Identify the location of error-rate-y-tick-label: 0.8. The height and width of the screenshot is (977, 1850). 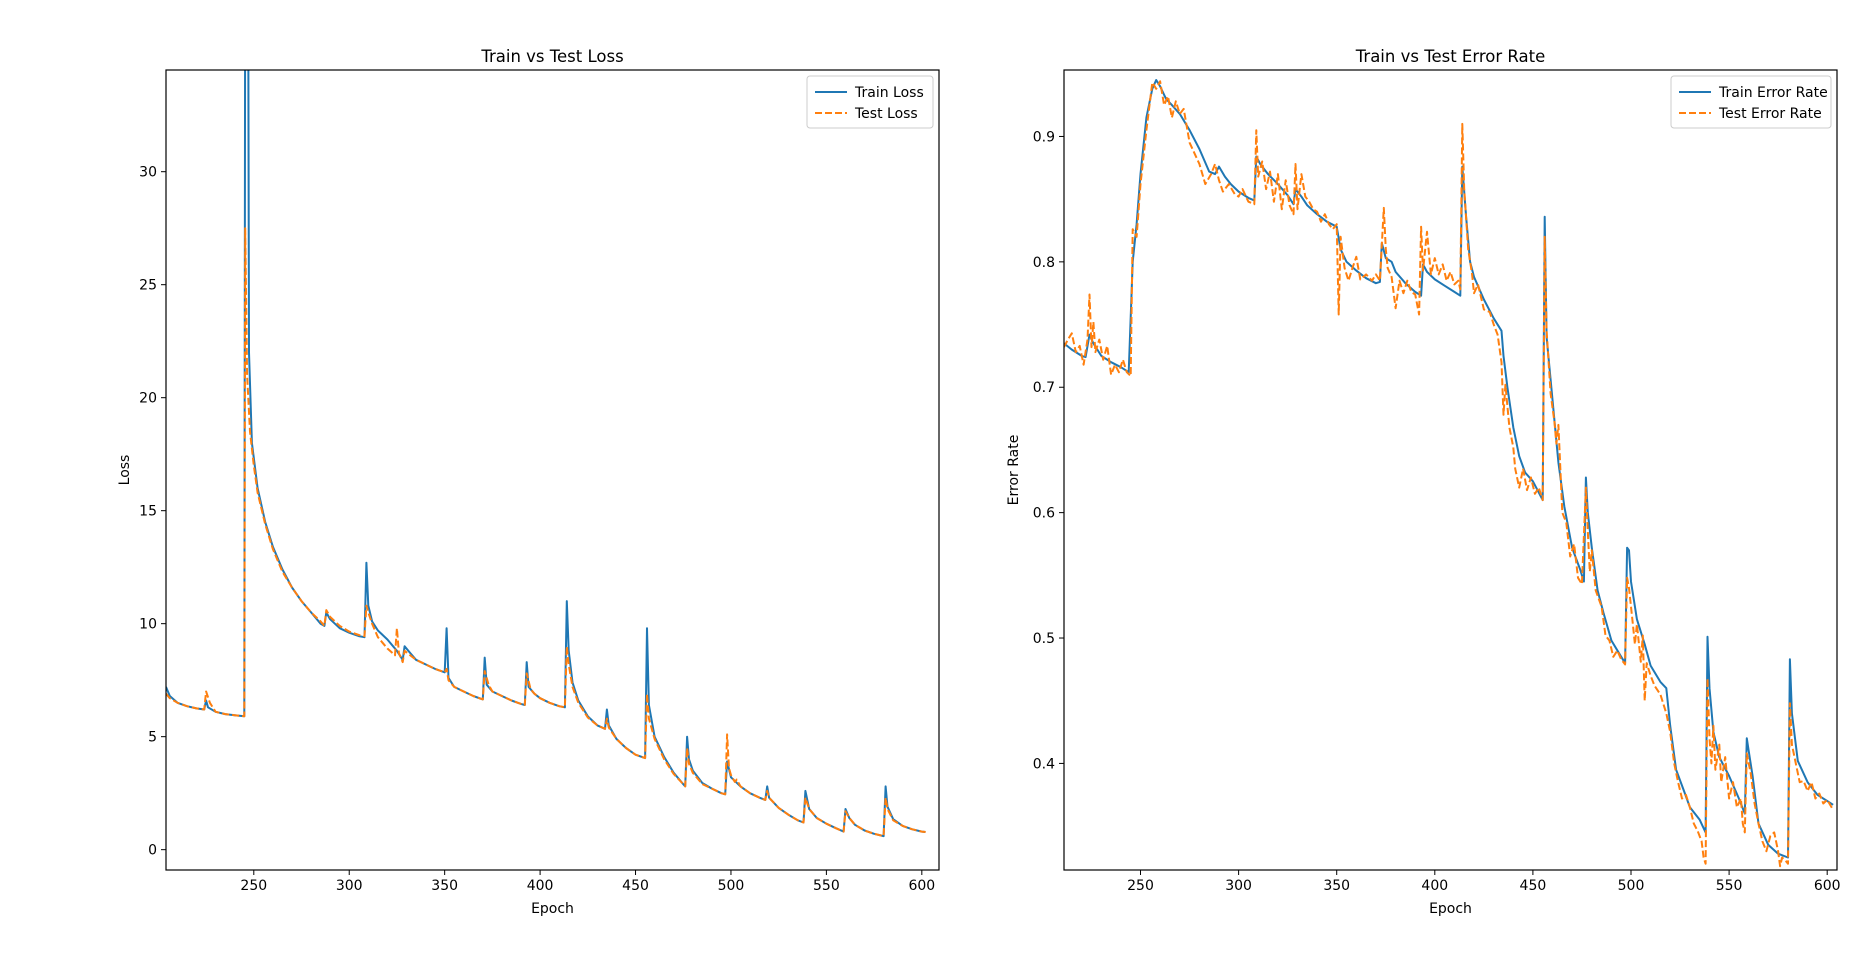
(1044, 263).